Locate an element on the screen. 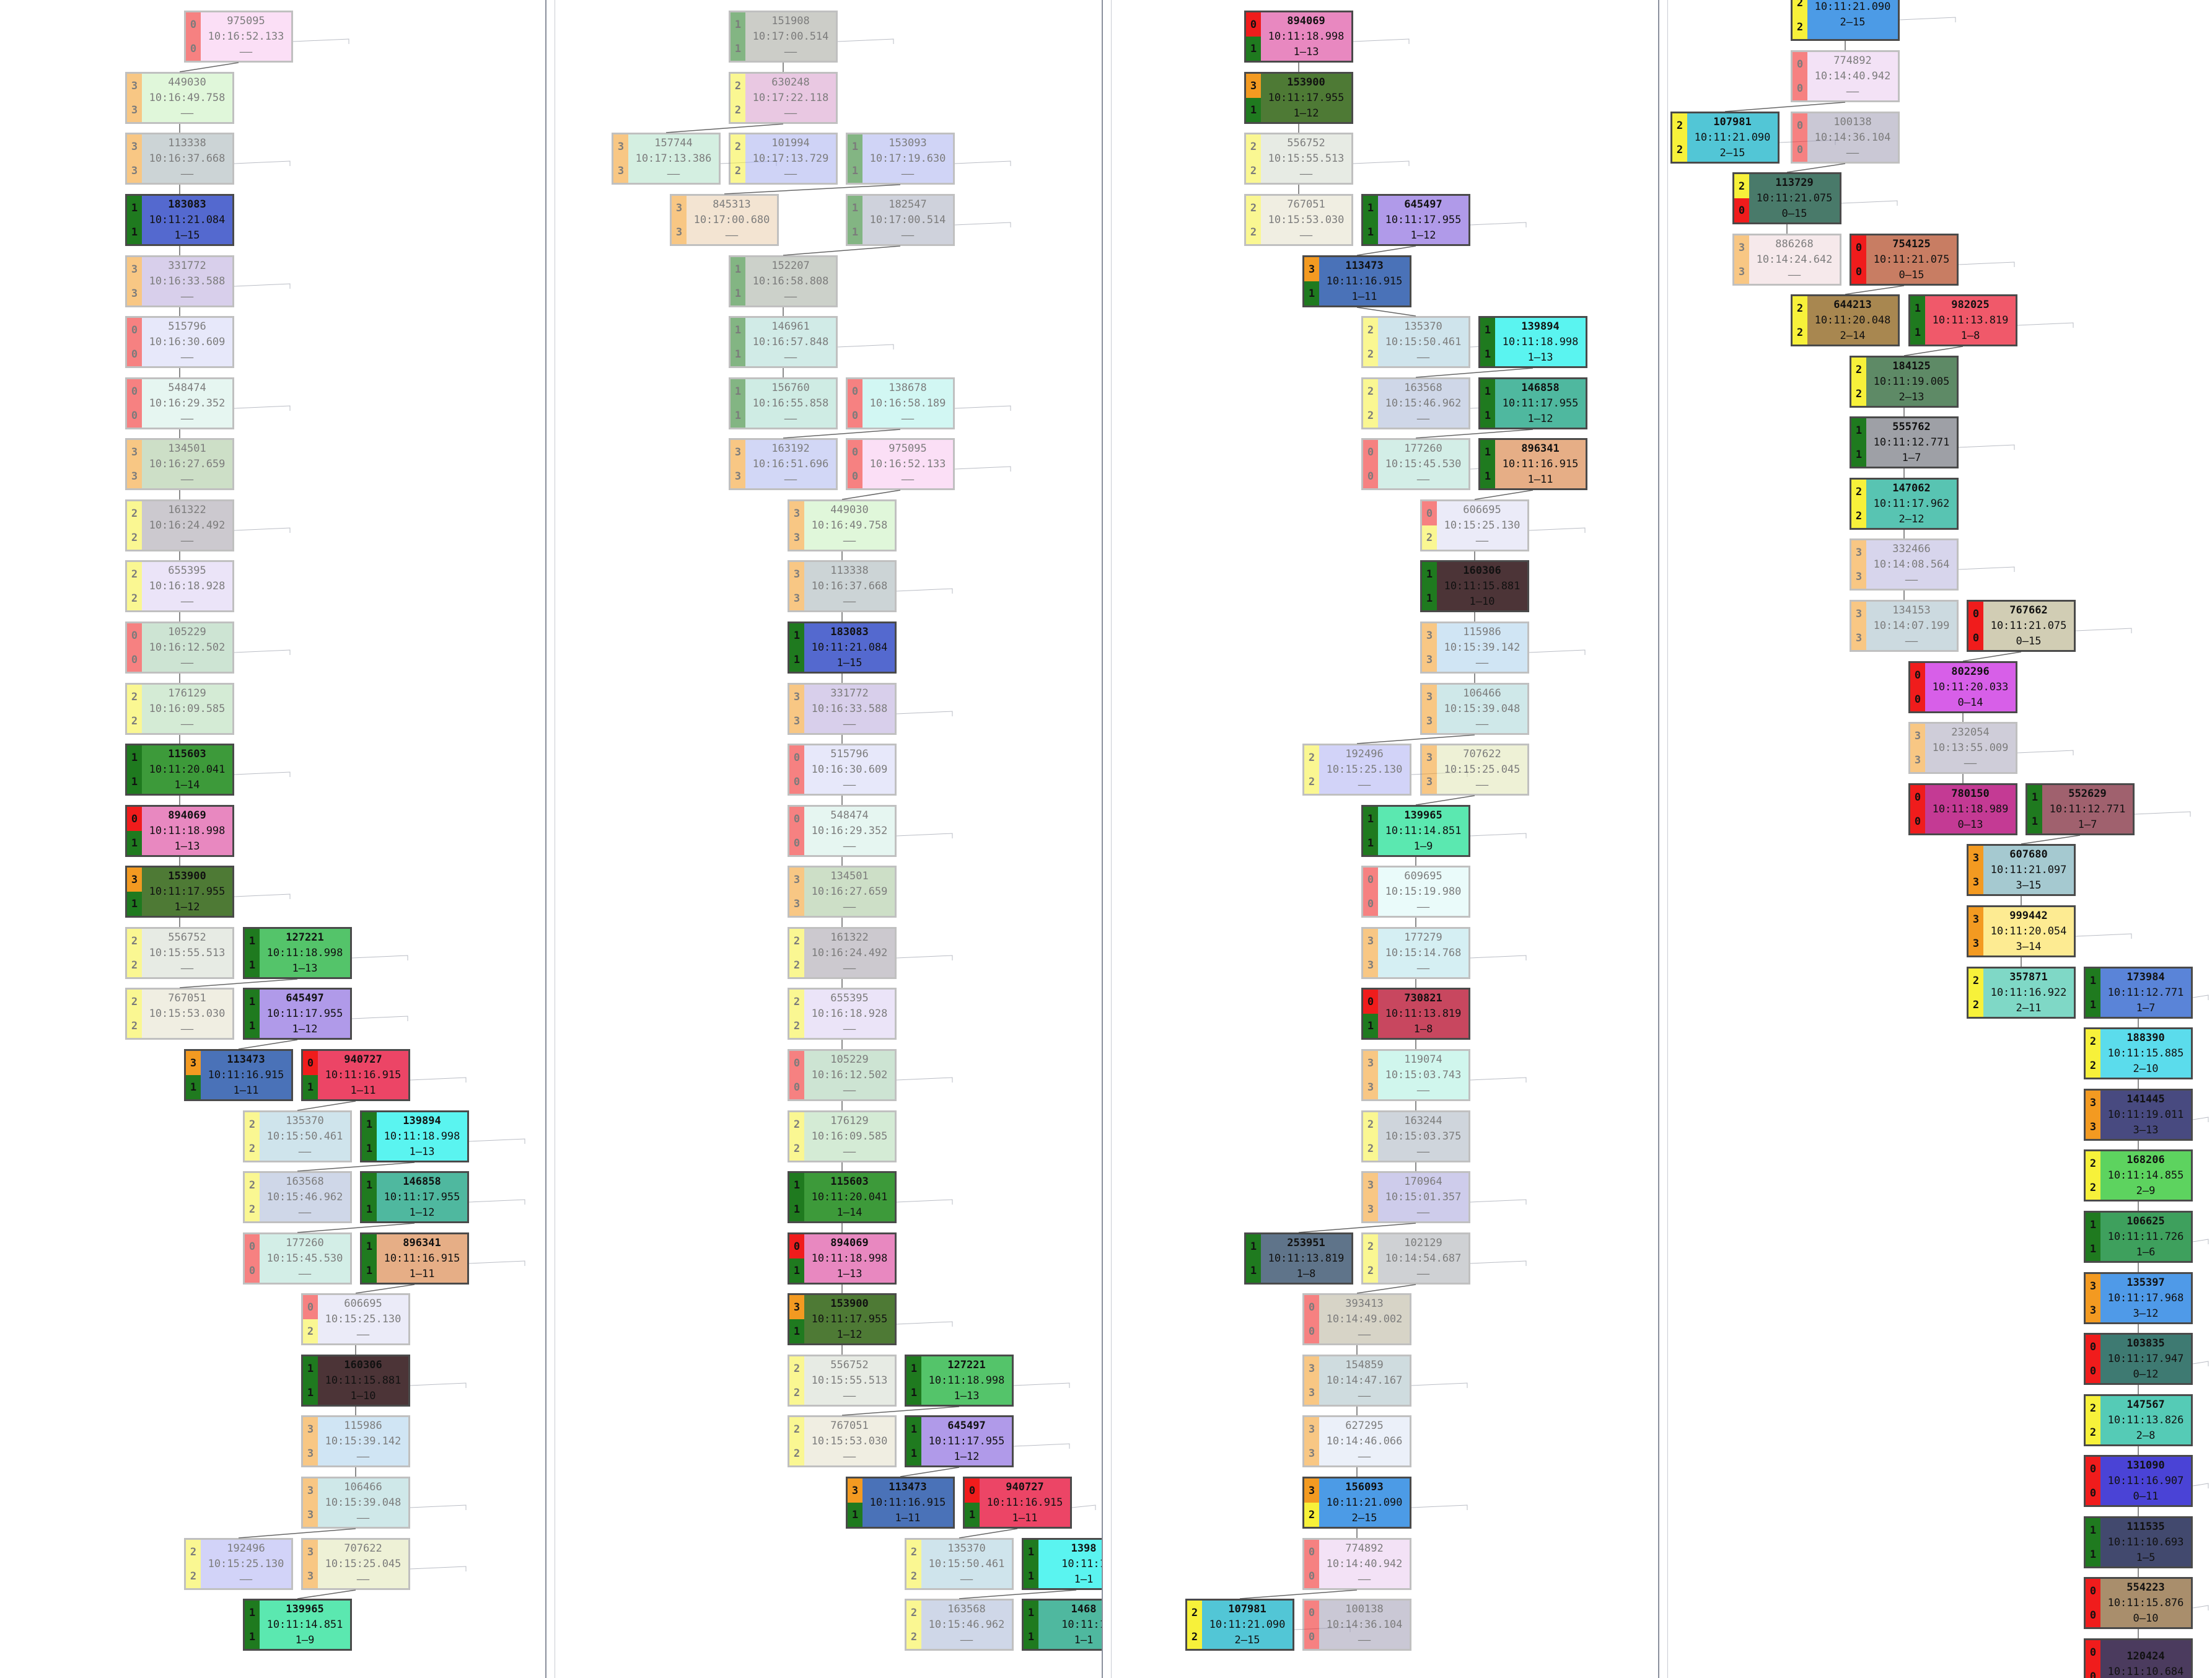 The image size is (2212, 1678). graph-node: 2 2 10:11:21.090 2–15 is located at coordinates (1845, 20).